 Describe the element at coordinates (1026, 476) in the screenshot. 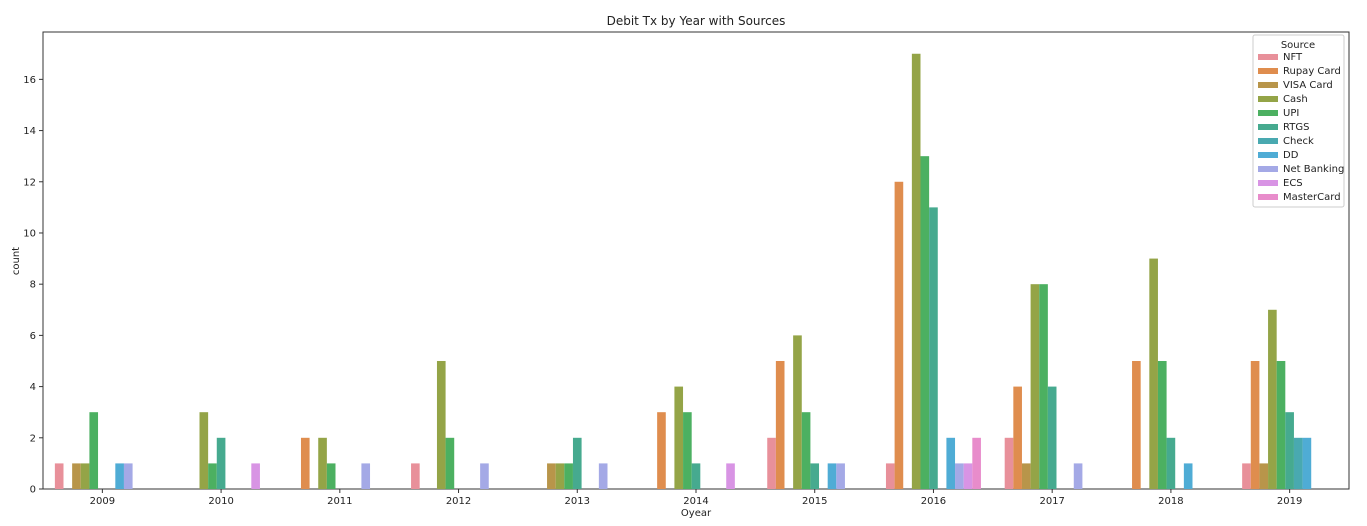

I see `bar-2017-visa-card` at that location.